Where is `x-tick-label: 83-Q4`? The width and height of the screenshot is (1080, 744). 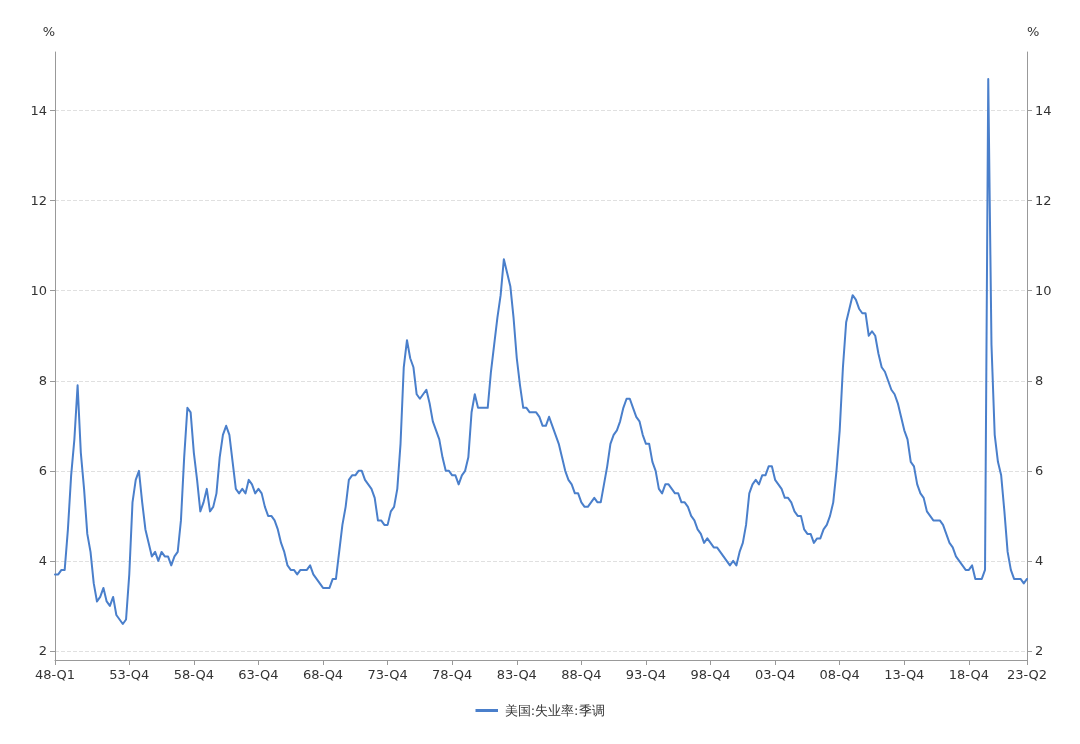
x-tick-label: 83-Q4 is located at coordinates (516, 674).